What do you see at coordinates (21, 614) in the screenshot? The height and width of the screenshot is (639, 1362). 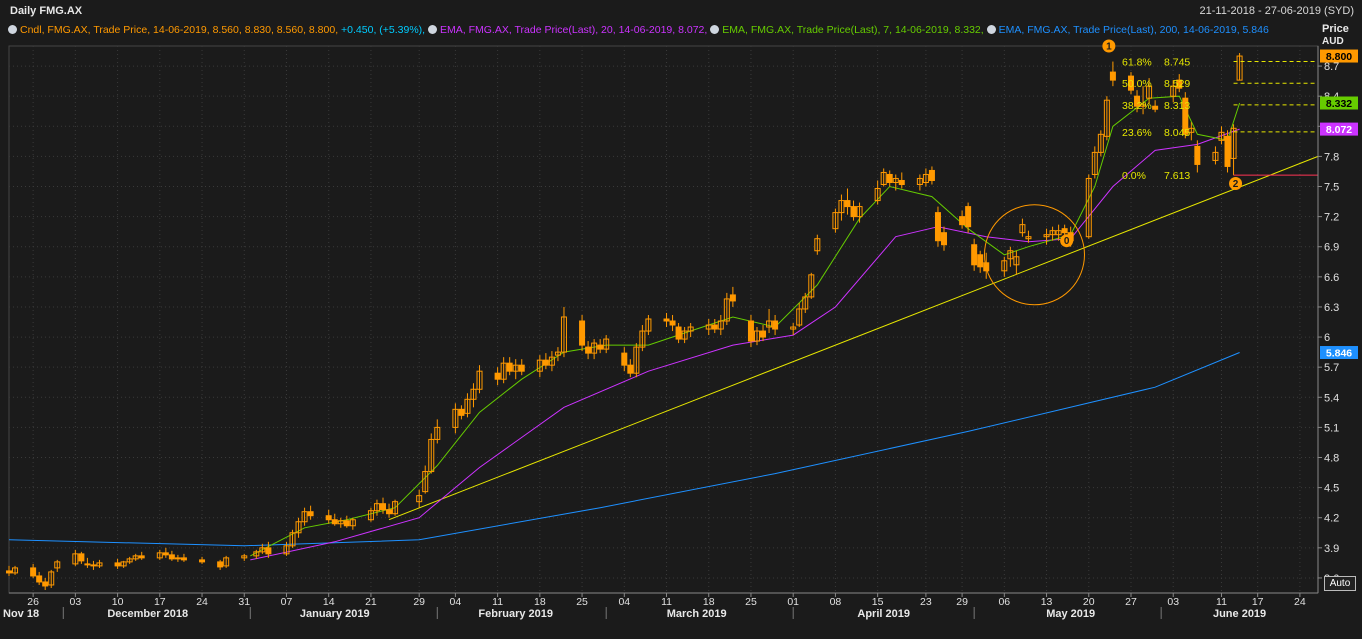 I see `x-month-label: Nov 18` at bounding box center [21, 614].